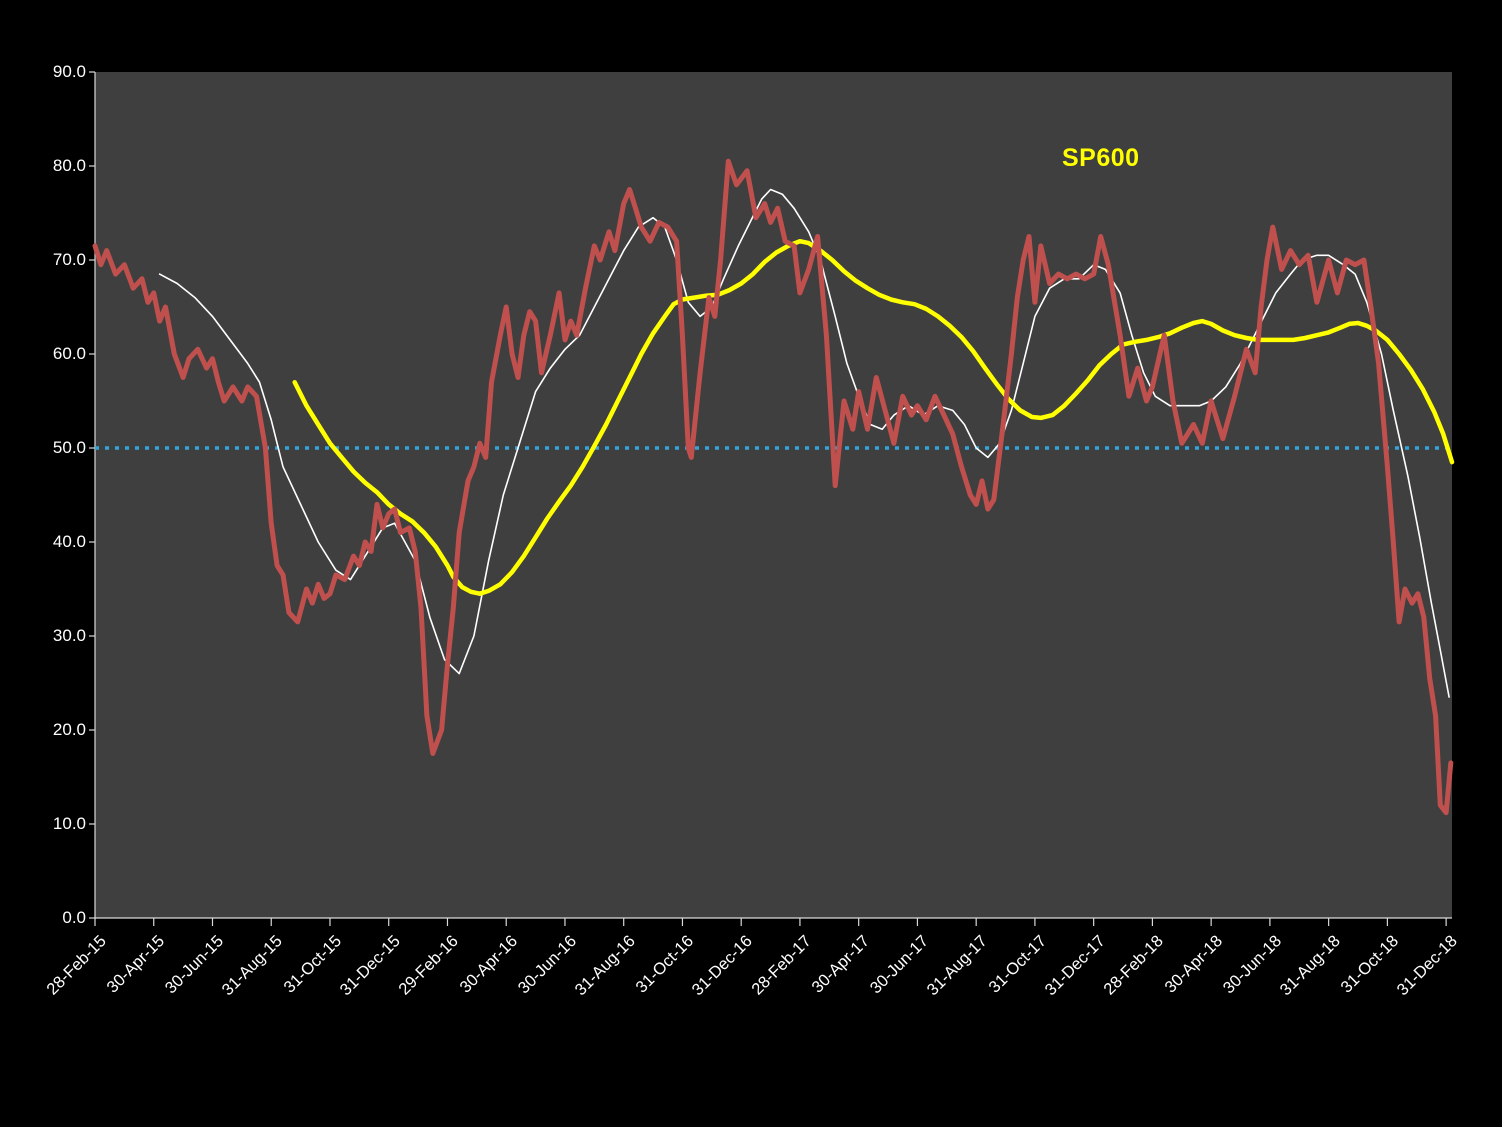  I want to click on y-tick-label: 80.0, so click(69, 165).